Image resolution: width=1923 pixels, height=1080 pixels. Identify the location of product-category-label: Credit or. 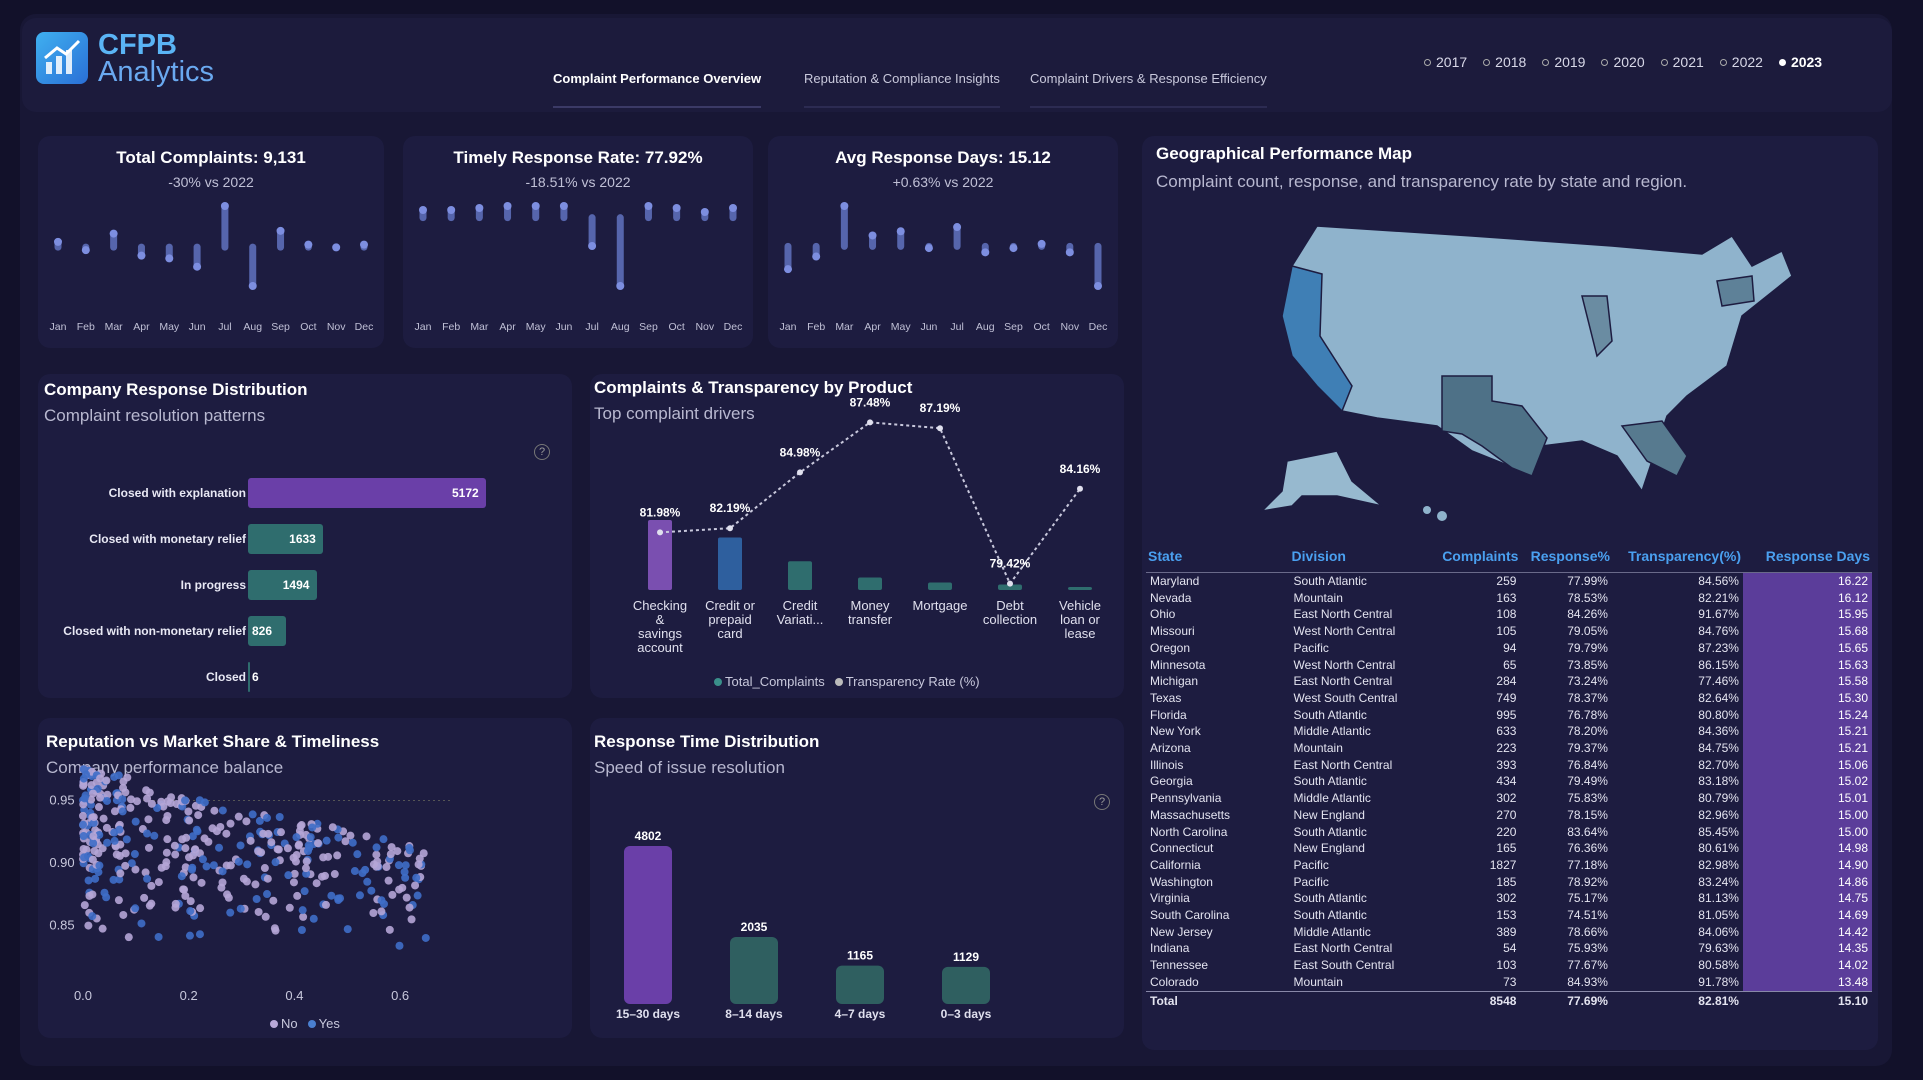
(730, 605).